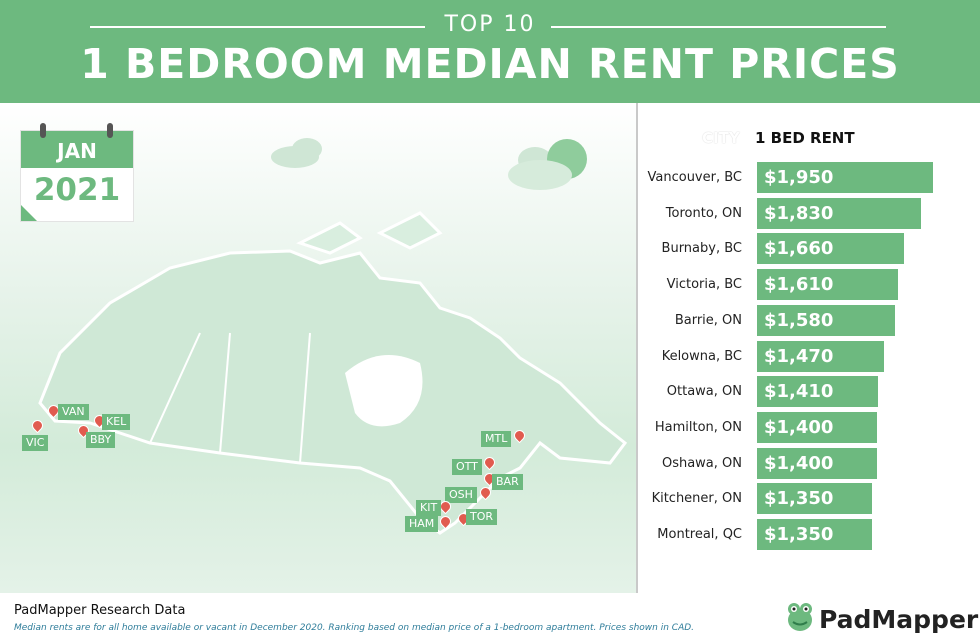  Describe the element at coordinates (496, 439) in the screenshot. I see `map-label-mtl: MTL` at that location.